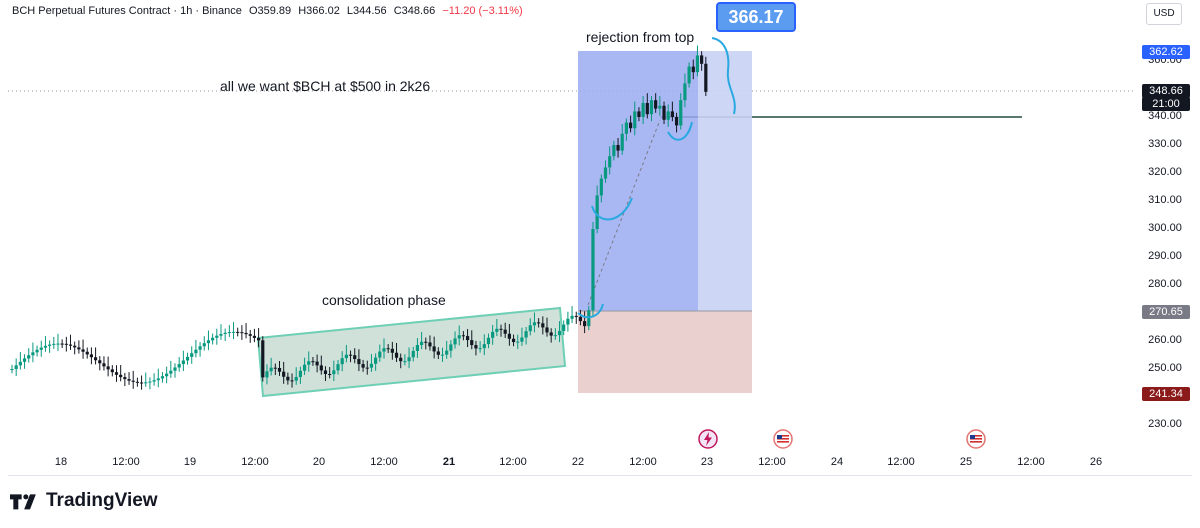 This screenshot has height=528, width=1200. Describe the element at coordinates (1165, 228) in the screenshot. I see `price-tick: 300.00` at that location.